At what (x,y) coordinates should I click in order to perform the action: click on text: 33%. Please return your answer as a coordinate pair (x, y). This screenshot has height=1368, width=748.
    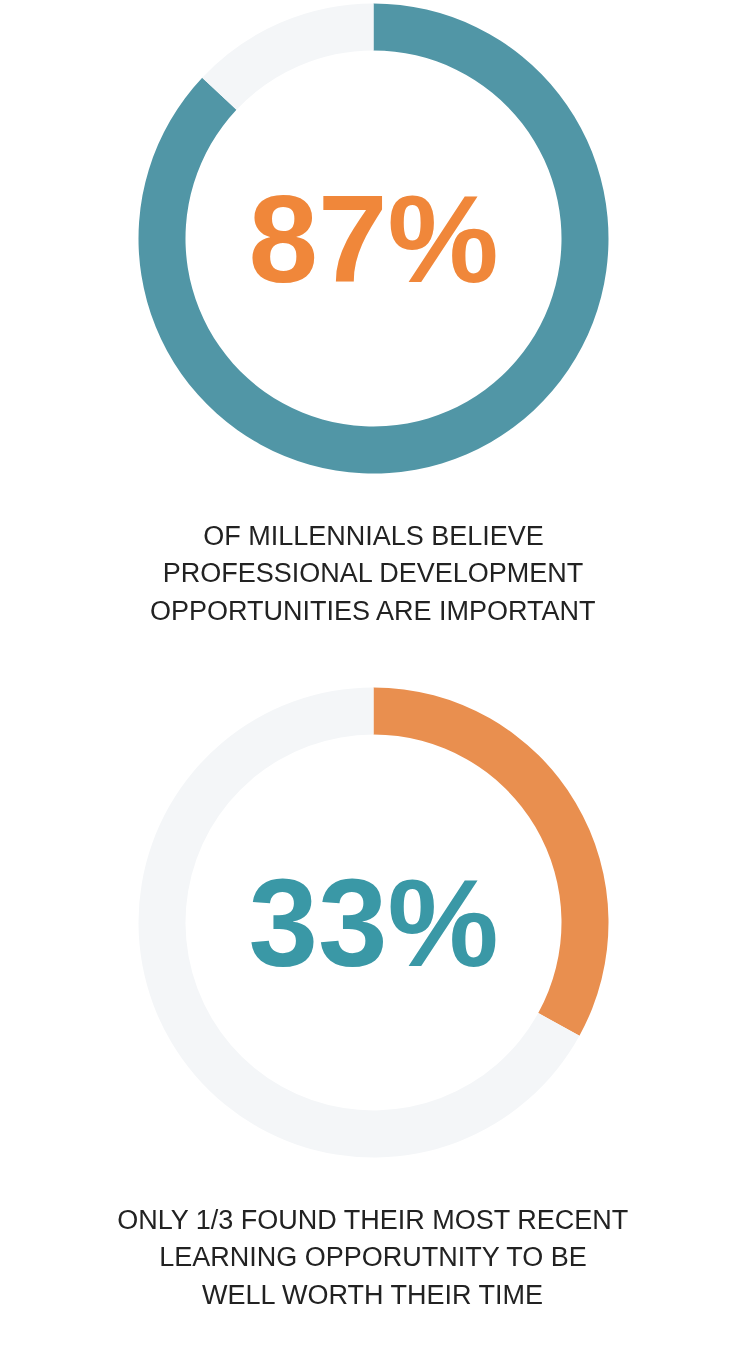
    Looking at the image, I should click on (373, 922).